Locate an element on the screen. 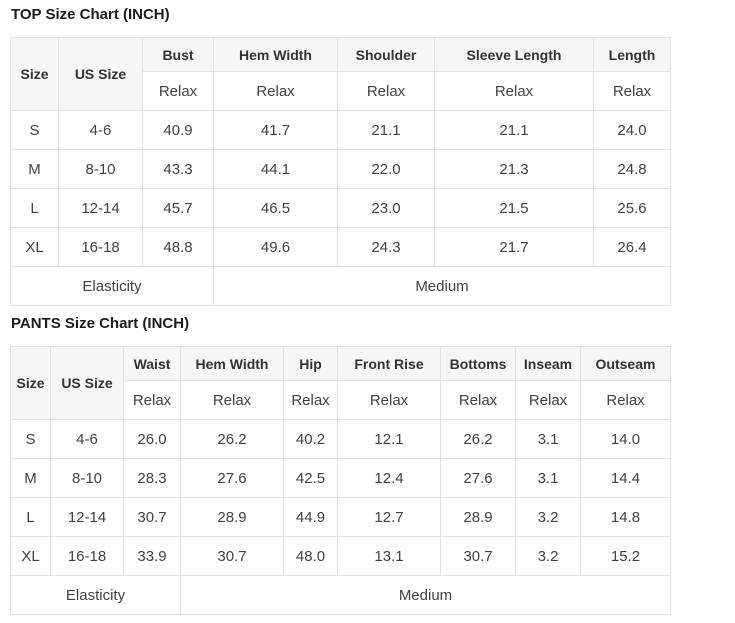  measurement-cell: 42.5 is located at coordinates (310, 478).